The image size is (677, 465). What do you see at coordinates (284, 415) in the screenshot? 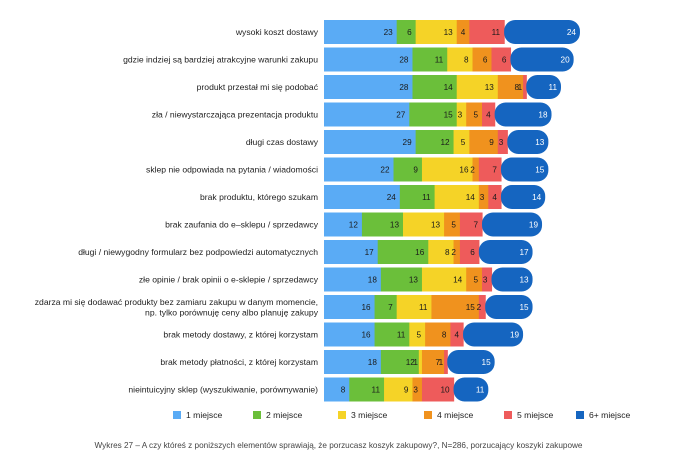
I see `legend-label: 2 miejsce` at bounding box center [284, 415].